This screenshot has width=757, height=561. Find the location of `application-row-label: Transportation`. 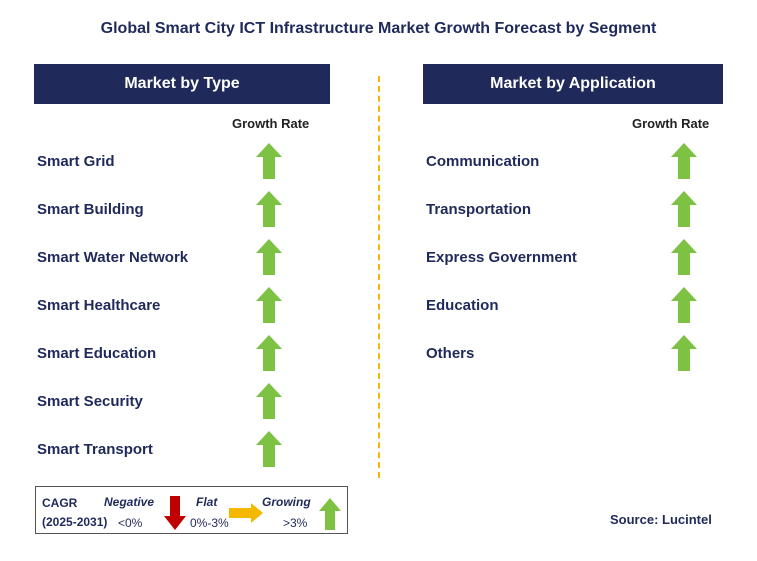

application-row-label: Transportation is located at coordinates (479, 209).